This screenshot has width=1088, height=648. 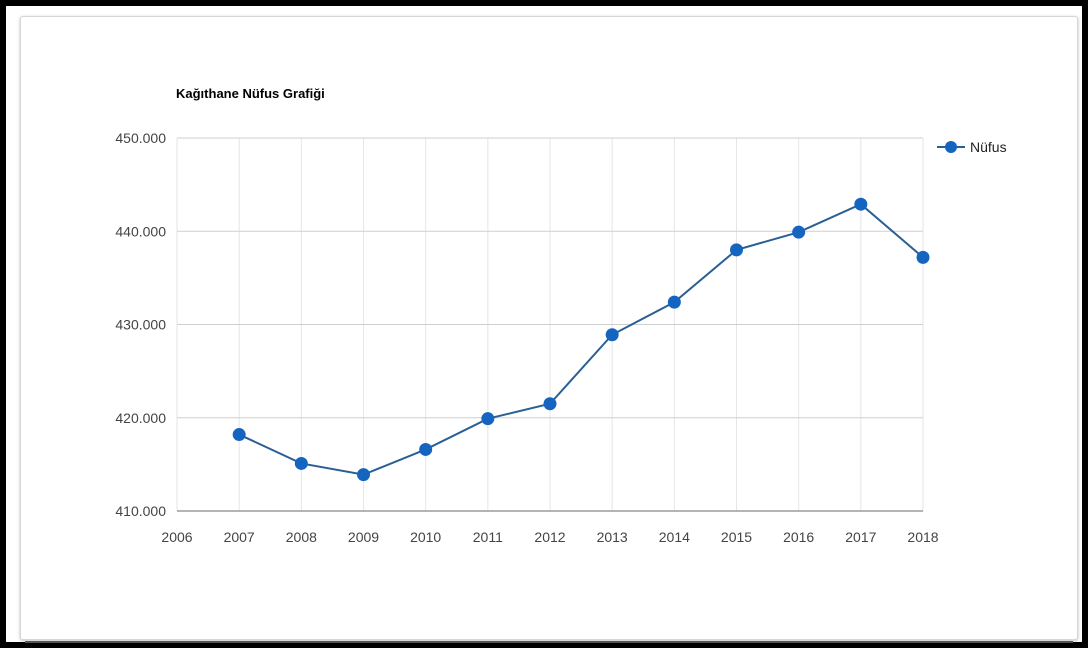 I want to click on legend-label-nufus: Nüfus, so click(x=988, y=147).